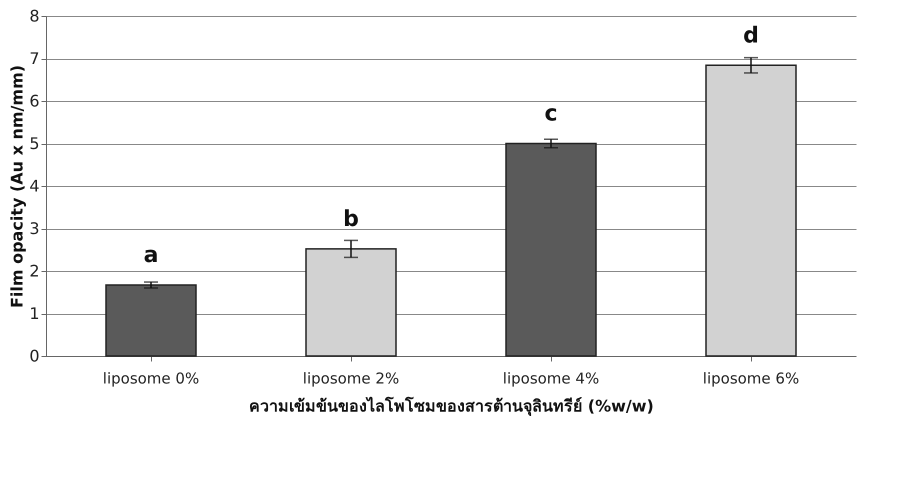  Describe the element at coordinates (16, 186) in the screenshot. I see `y-axis-title: Film opacity (Au x nm/mm)` at that location.